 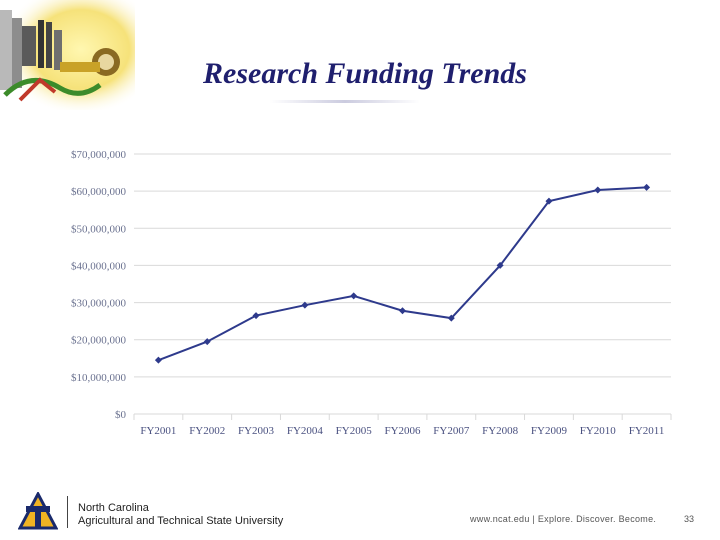 I want to click on x-tick-label: FY2004, so click(x=305, y=431).